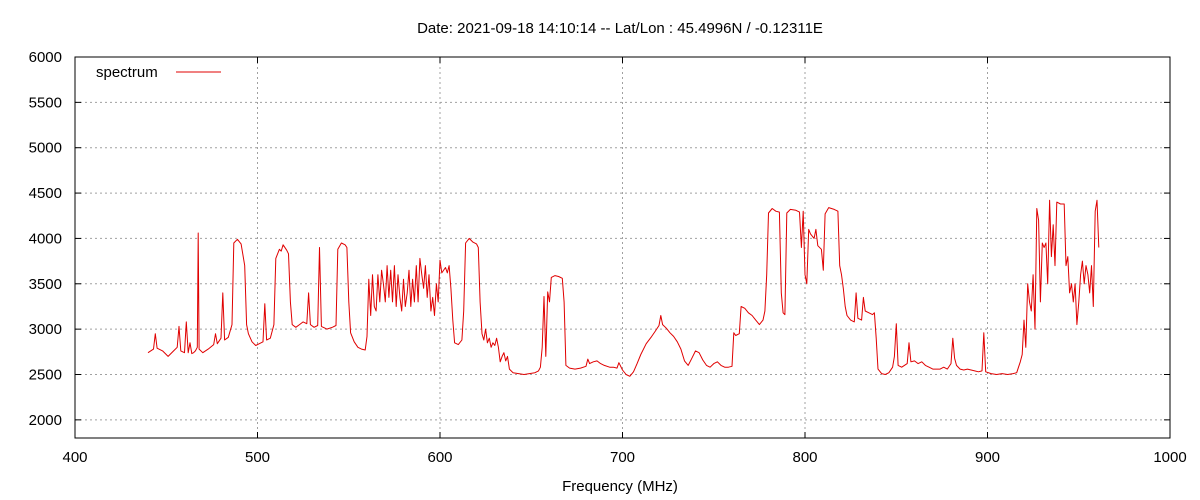 The width and height of the screenshot is (1200, 500). What do you see at coordinates (439, 457) in the screenshot?
I see `x-tick-label: 600` at bounding box center [439, 457].